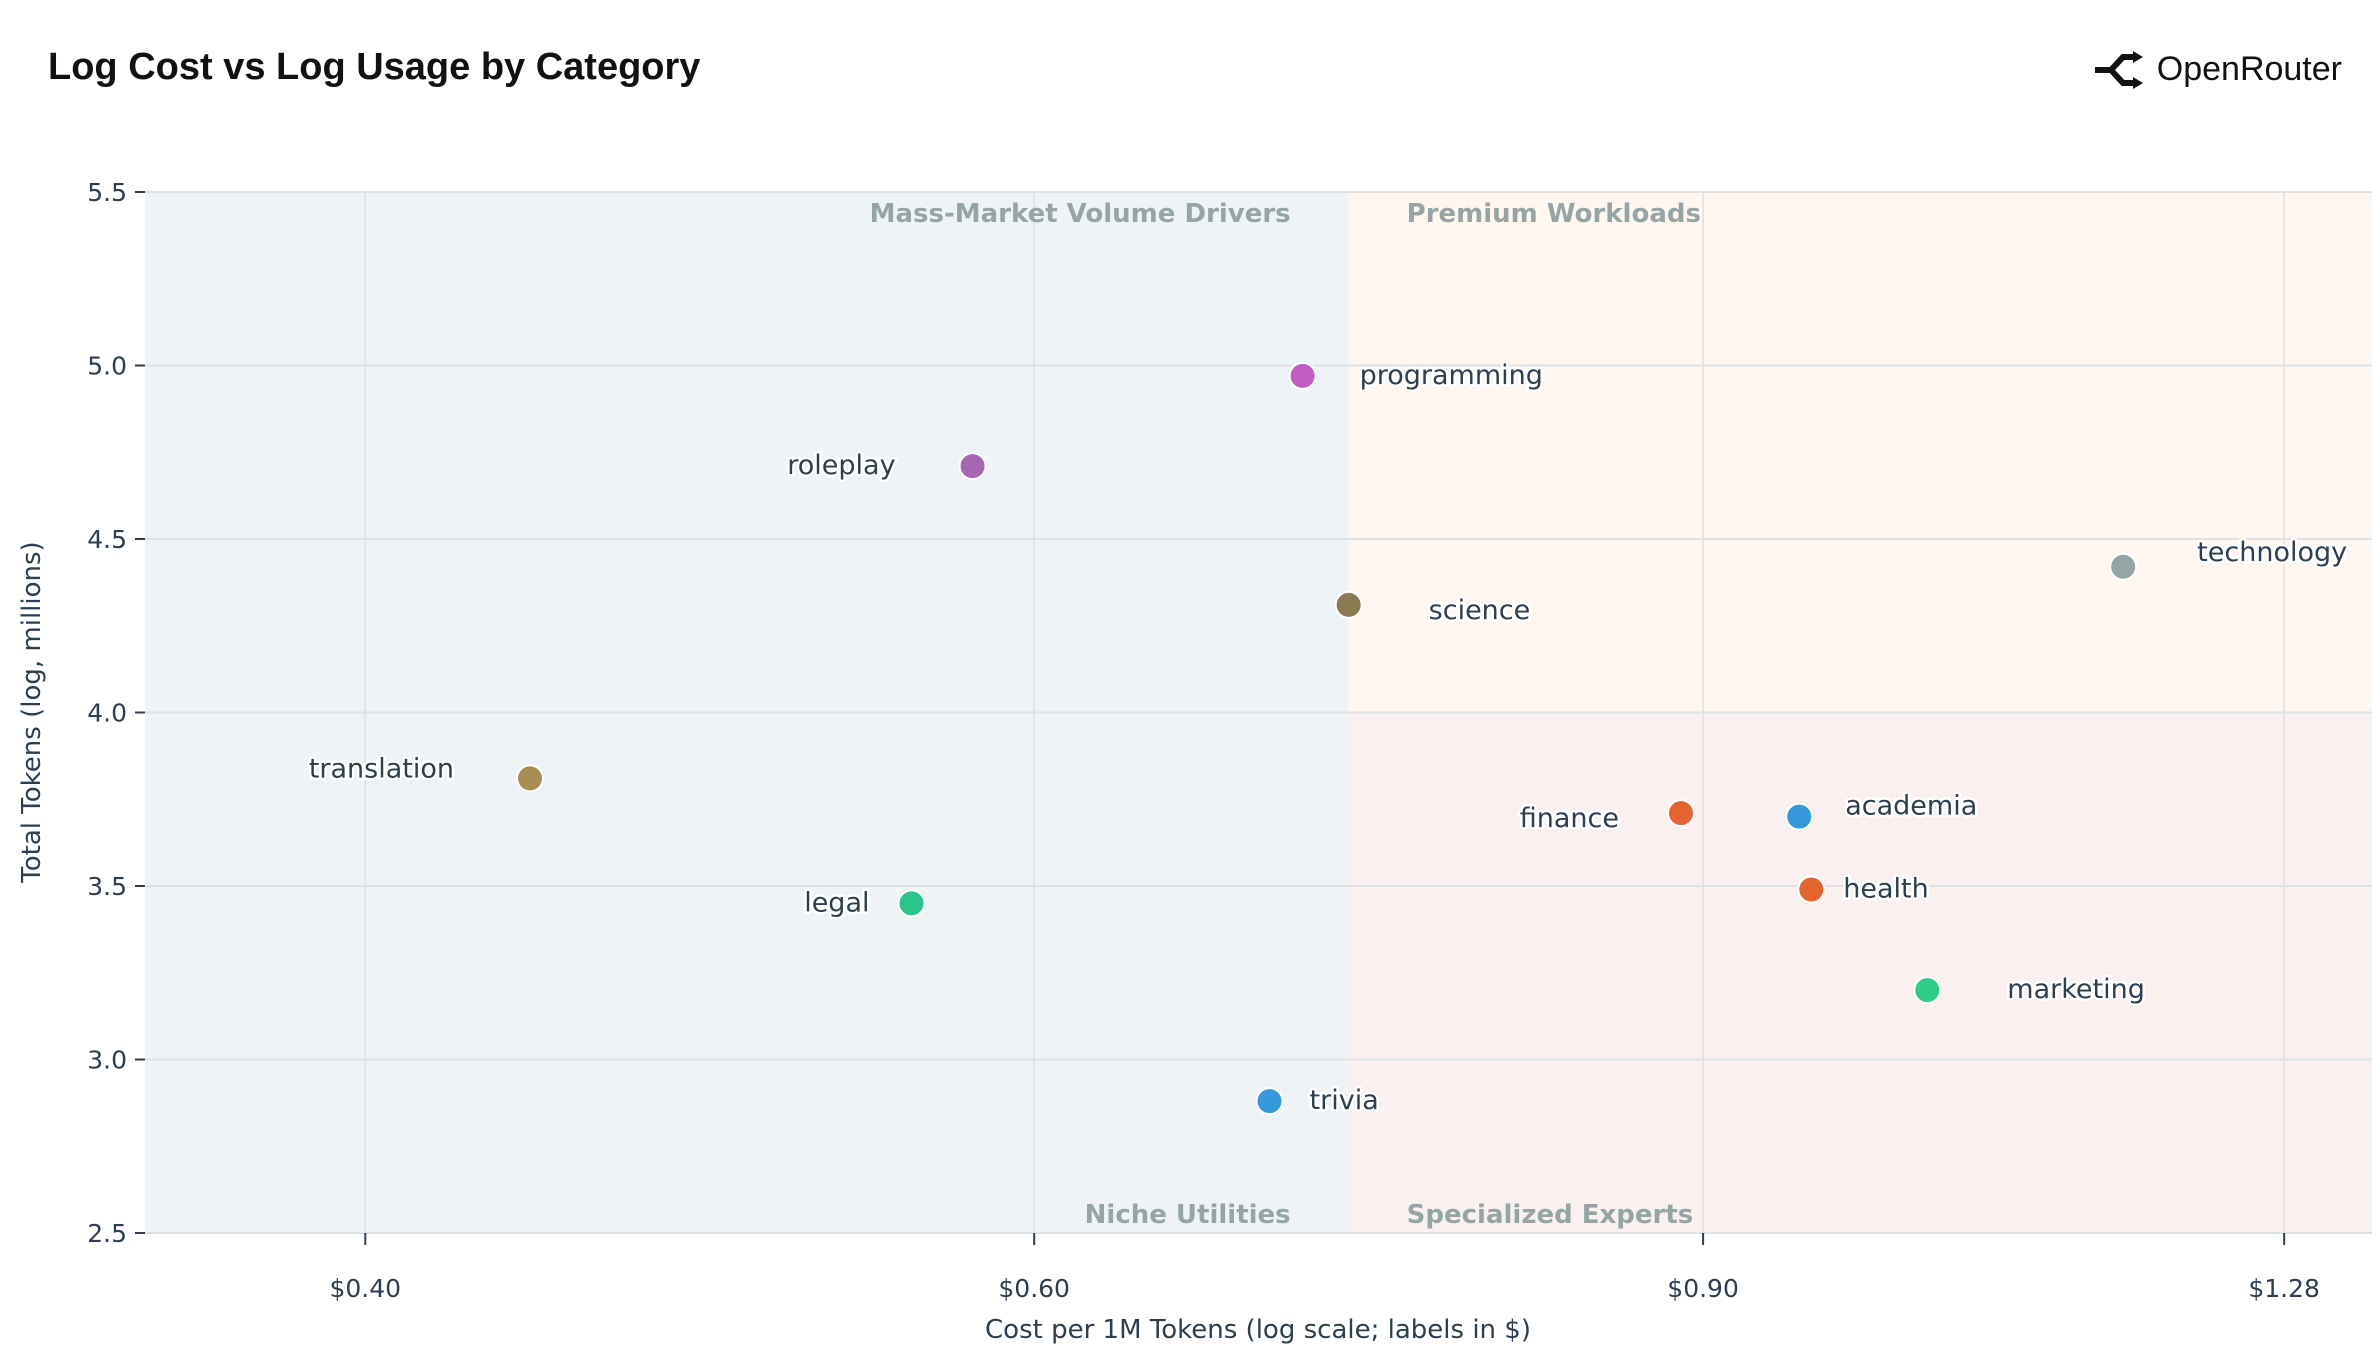  What do you see at coordinates (1885, 888) in the screenshot?
I see `point-label-health: health` at bounding box center [1885, 888].